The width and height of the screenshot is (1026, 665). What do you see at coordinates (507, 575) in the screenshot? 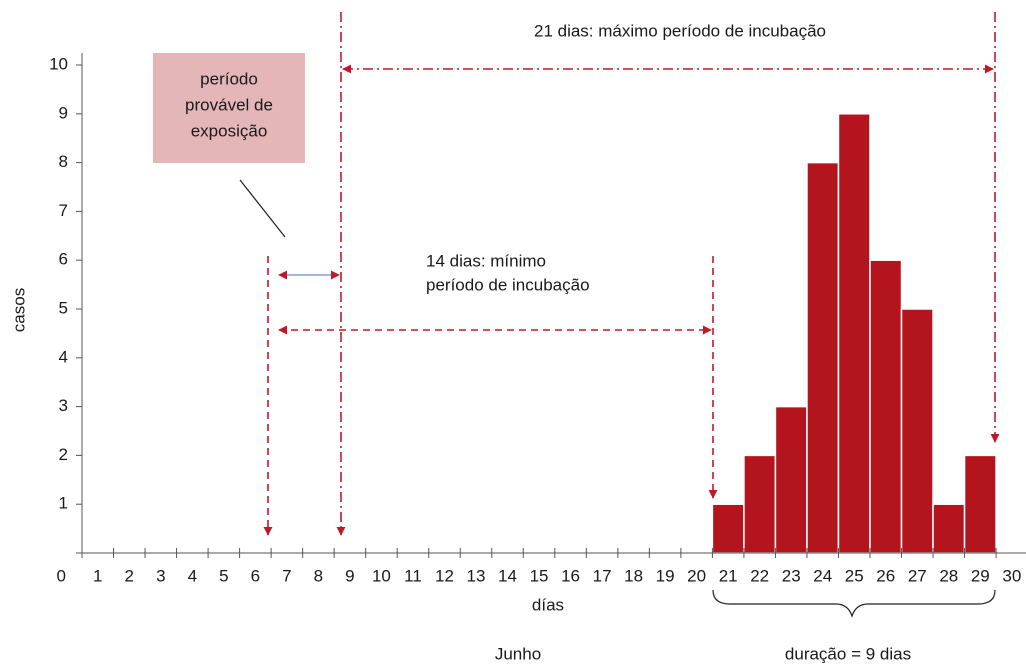
I see `x-tick-label: 14` at bounding box center [507, 575].